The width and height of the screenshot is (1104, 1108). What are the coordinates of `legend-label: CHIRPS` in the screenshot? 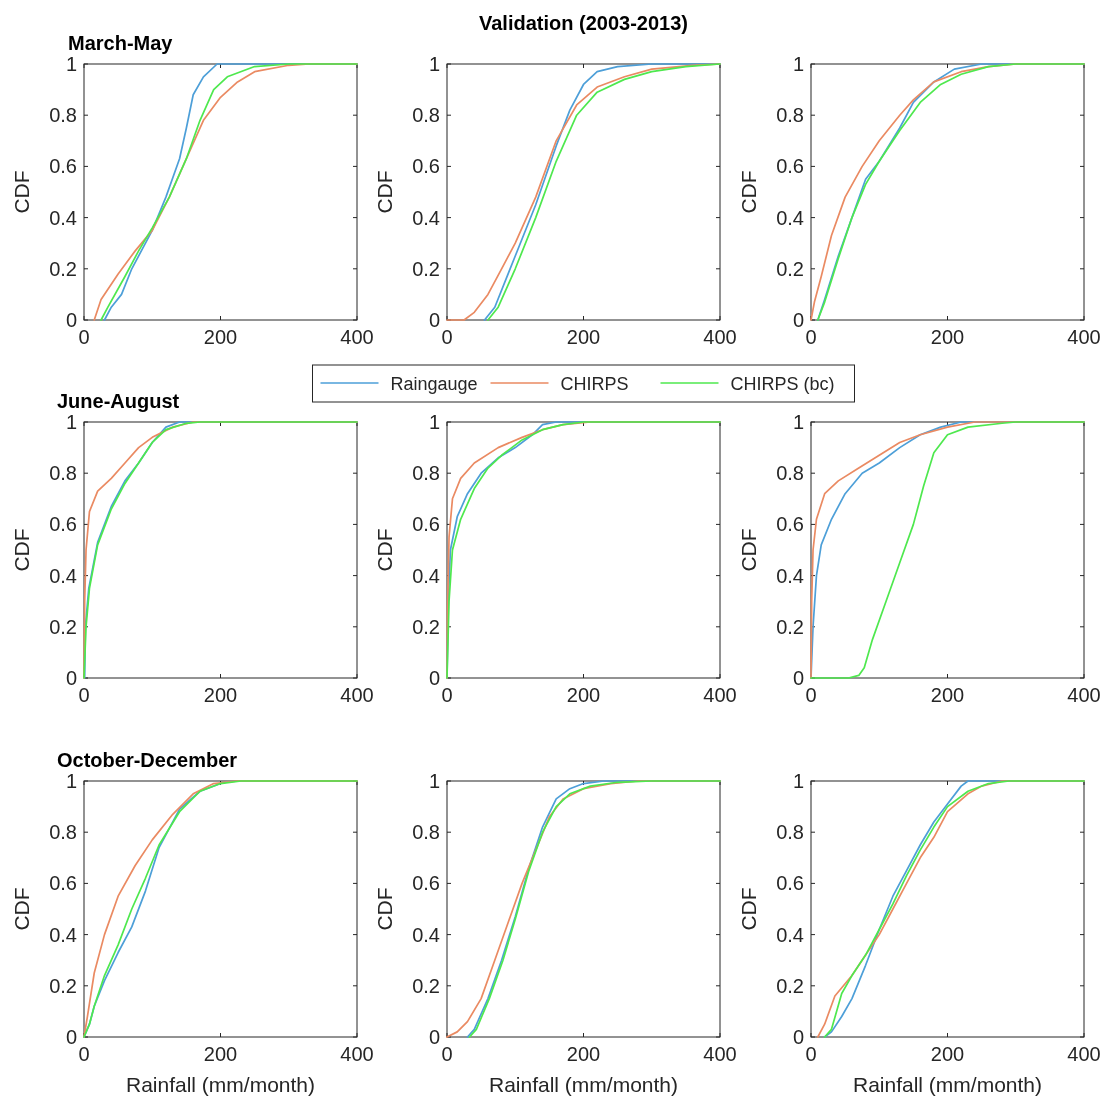 It's located at (594, 384).